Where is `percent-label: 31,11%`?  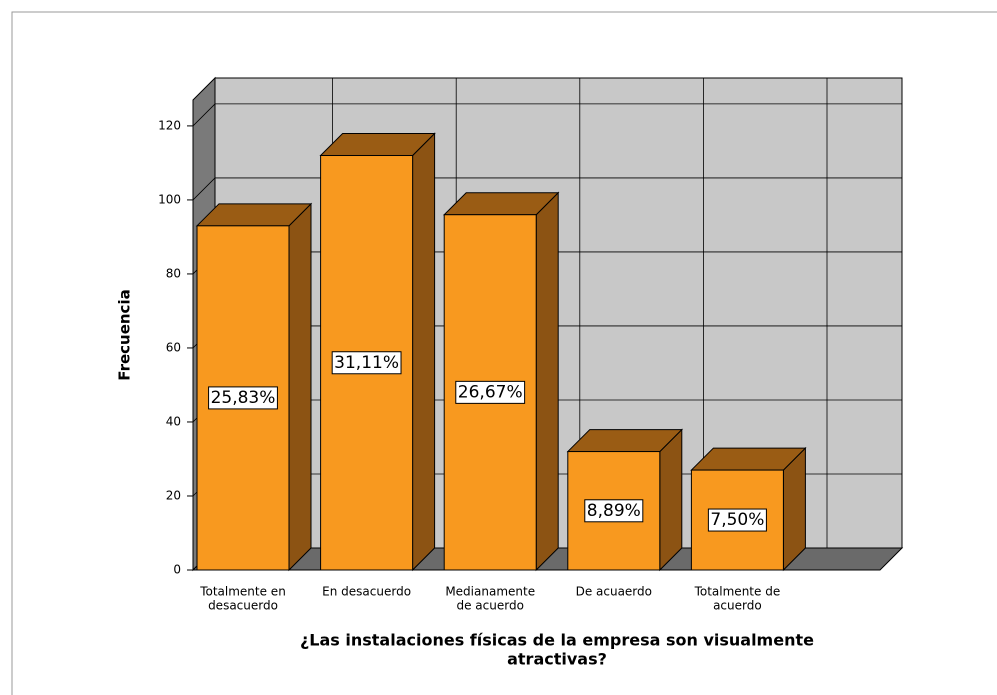 percent-label: 31,11% is located at coordinates (366, 363).